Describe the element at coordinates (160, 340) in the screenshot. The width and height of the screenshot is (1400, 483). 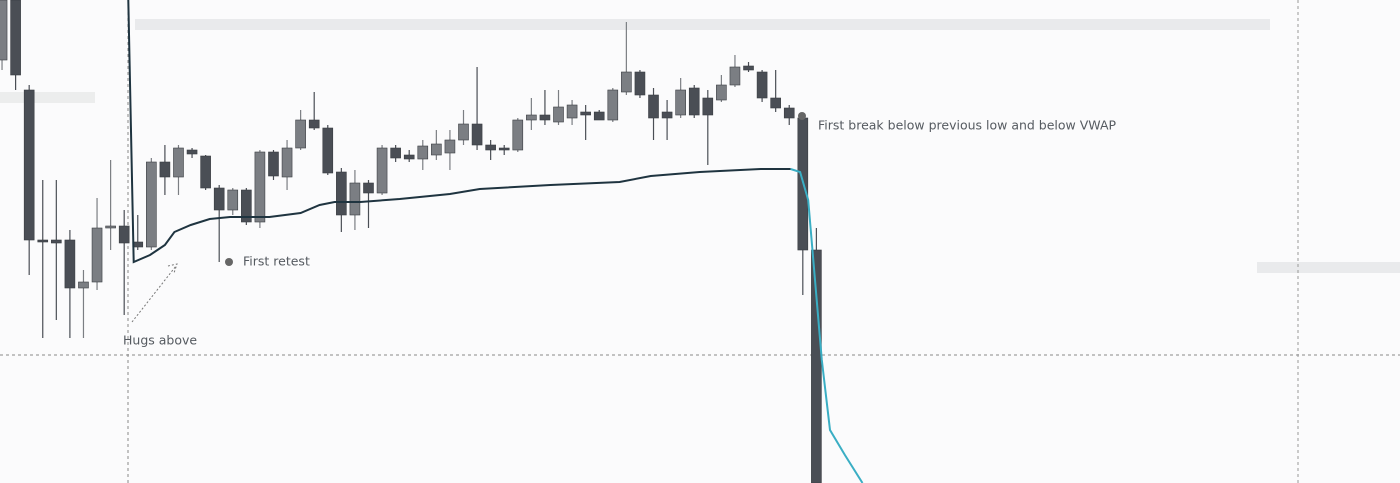
I see `annotation: Hugs above` at that location.